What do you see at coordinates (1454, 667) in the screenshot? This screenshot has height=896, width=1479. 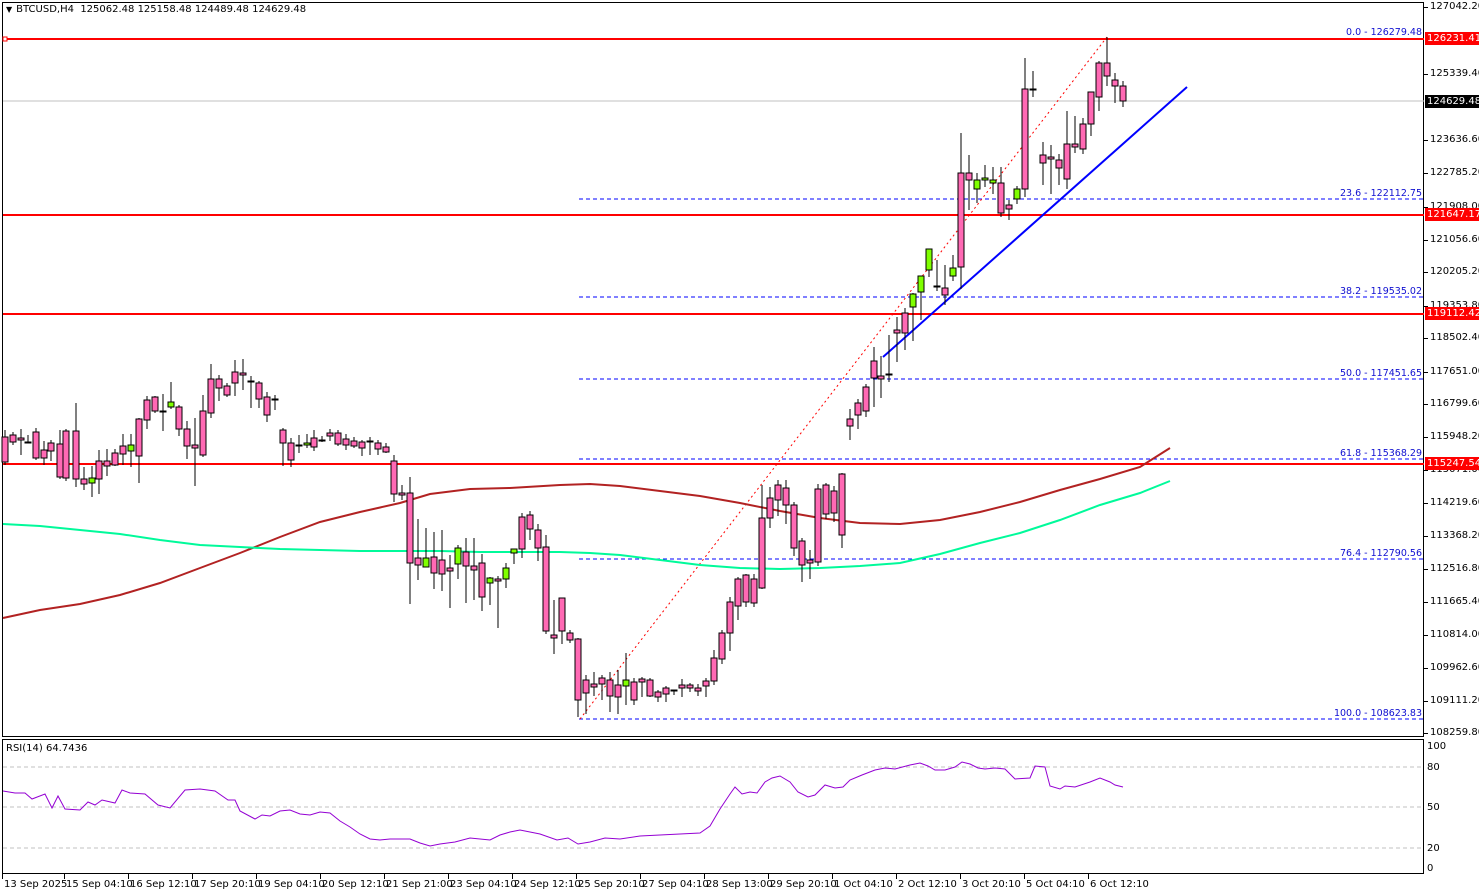 I see `price-tick: 109962.60` at bounding box center [1454, 667].